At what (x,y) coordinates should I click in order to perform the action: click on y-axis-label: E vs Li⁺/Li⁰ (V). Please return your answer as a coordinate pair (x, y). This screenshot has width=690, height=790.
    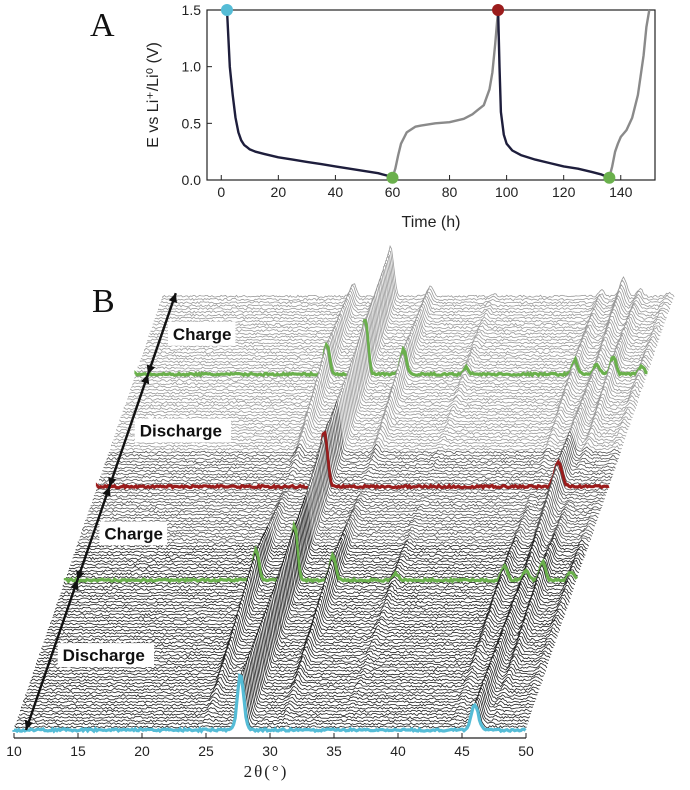
    Looking at the image, I should click on (153, 95).